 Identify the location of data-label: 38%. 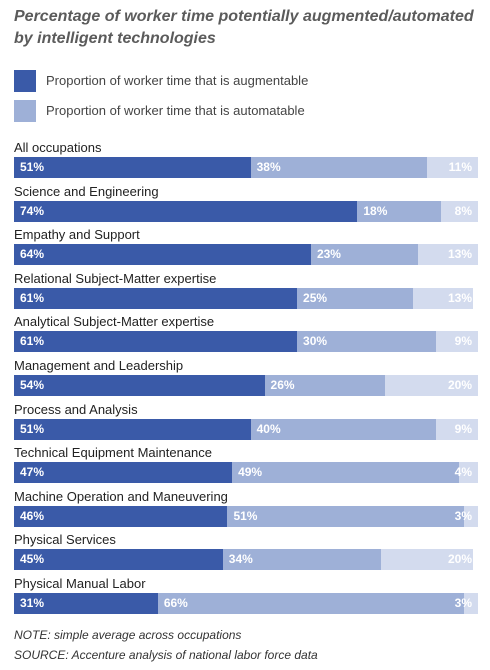
(268, 167).